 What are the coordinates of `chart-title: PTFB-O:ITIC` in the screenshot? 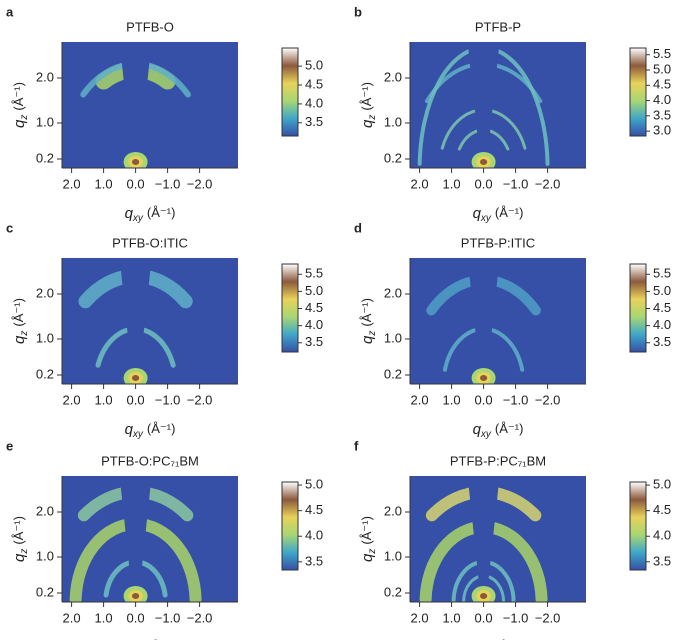 It's located at (150, 242).